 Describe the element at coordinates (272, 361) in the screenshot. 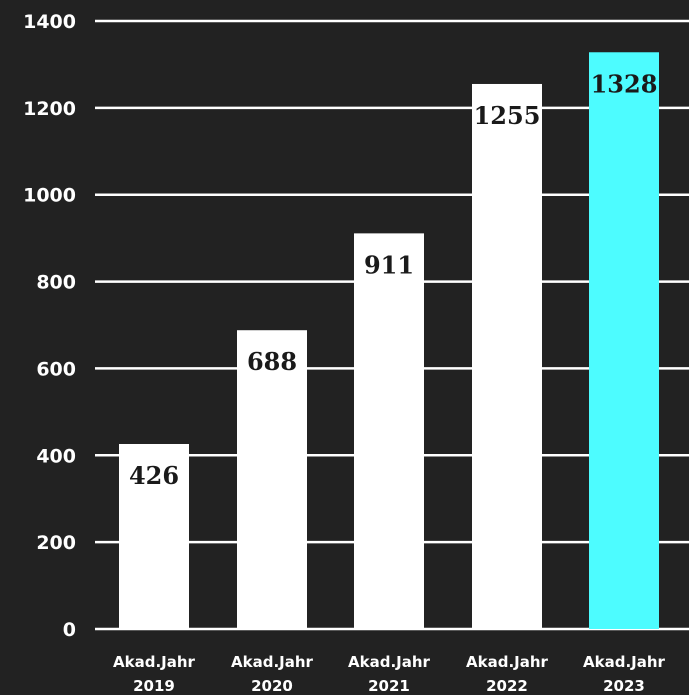

I see `data-label: 688` at that location.